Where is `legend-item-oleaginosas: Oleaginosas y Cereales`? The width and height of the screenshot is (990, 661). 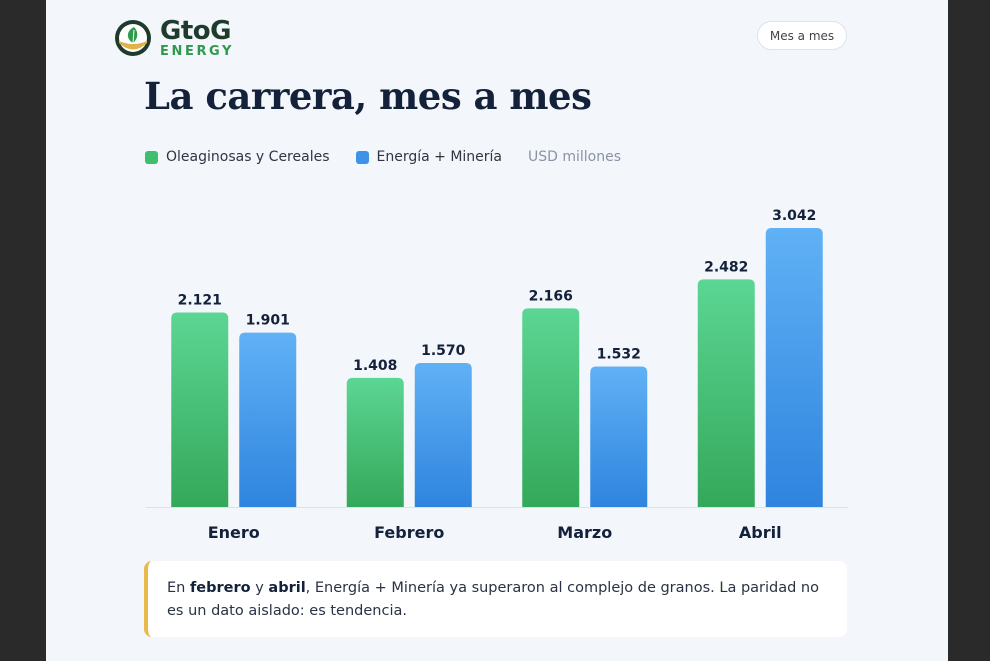
legend-item-oleaginosas: Oleaginosas y Cereales is located at coordinates (237, 157).